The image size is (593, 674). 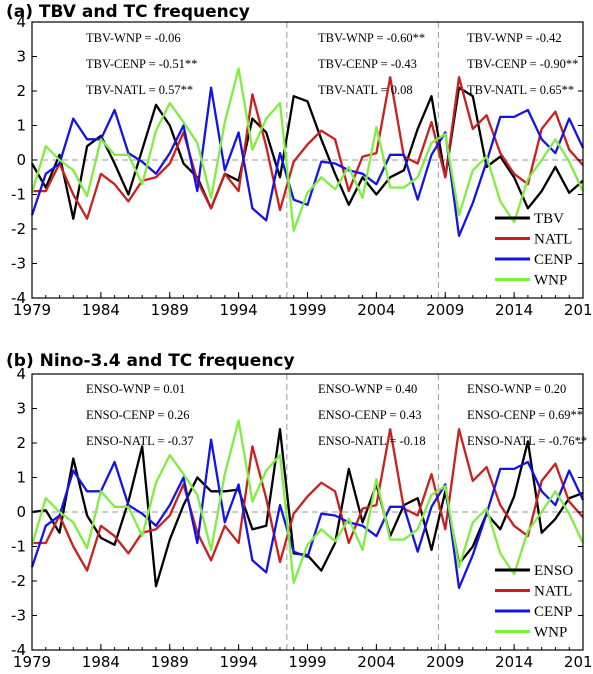 I want to click on correlation-annotation: ENSO-WNP = 0.20, so click(x=516, y=389).